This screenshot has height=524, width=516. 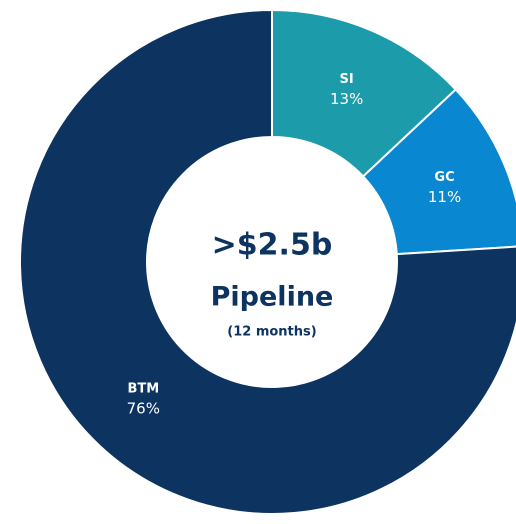 I want to click on slice-value: 13%, so click(x=346, y=99).